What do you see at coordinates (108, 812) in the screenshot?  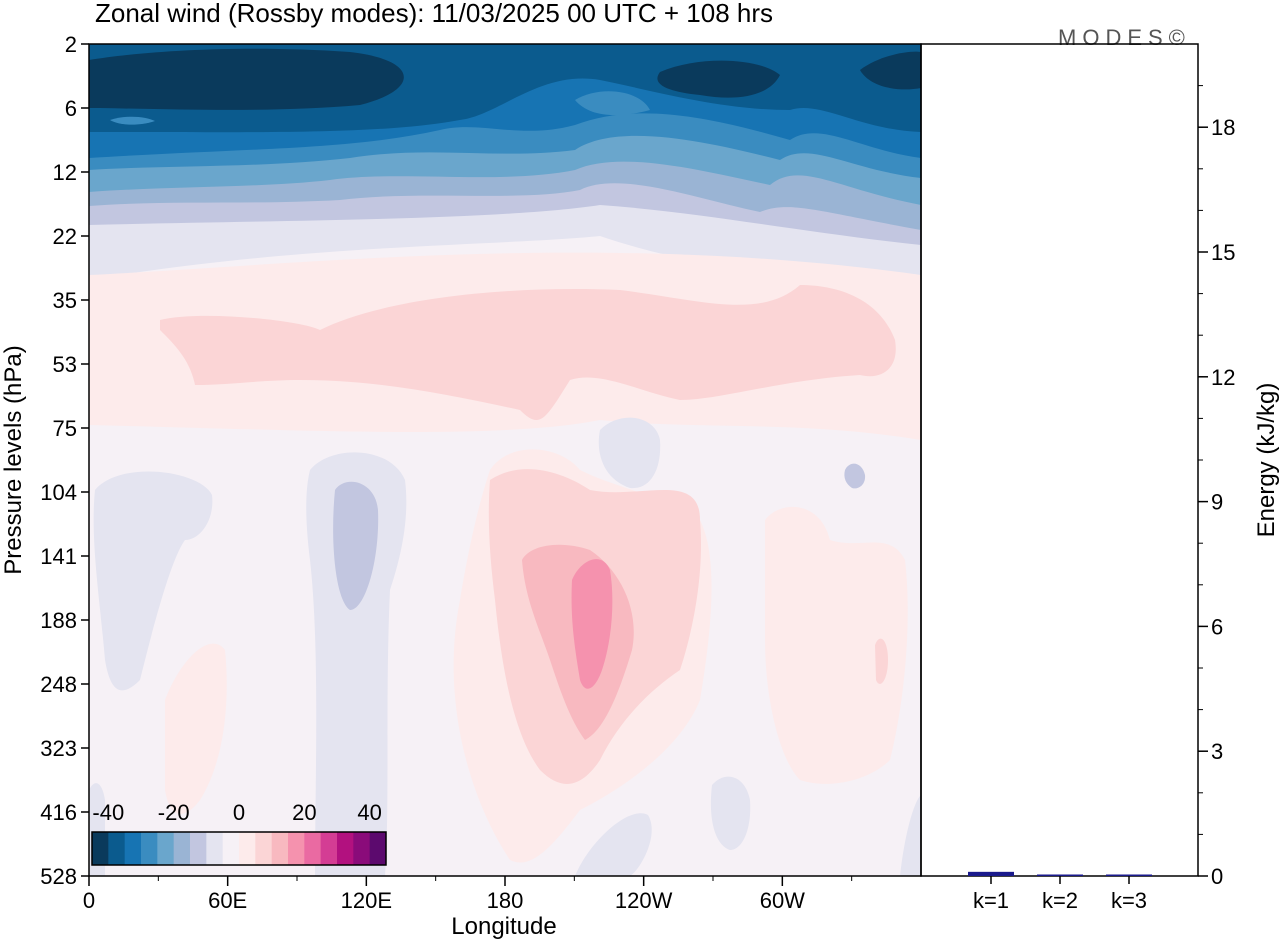 I see `colorbar-tick-label: -40` at bounding box center [108, 812].